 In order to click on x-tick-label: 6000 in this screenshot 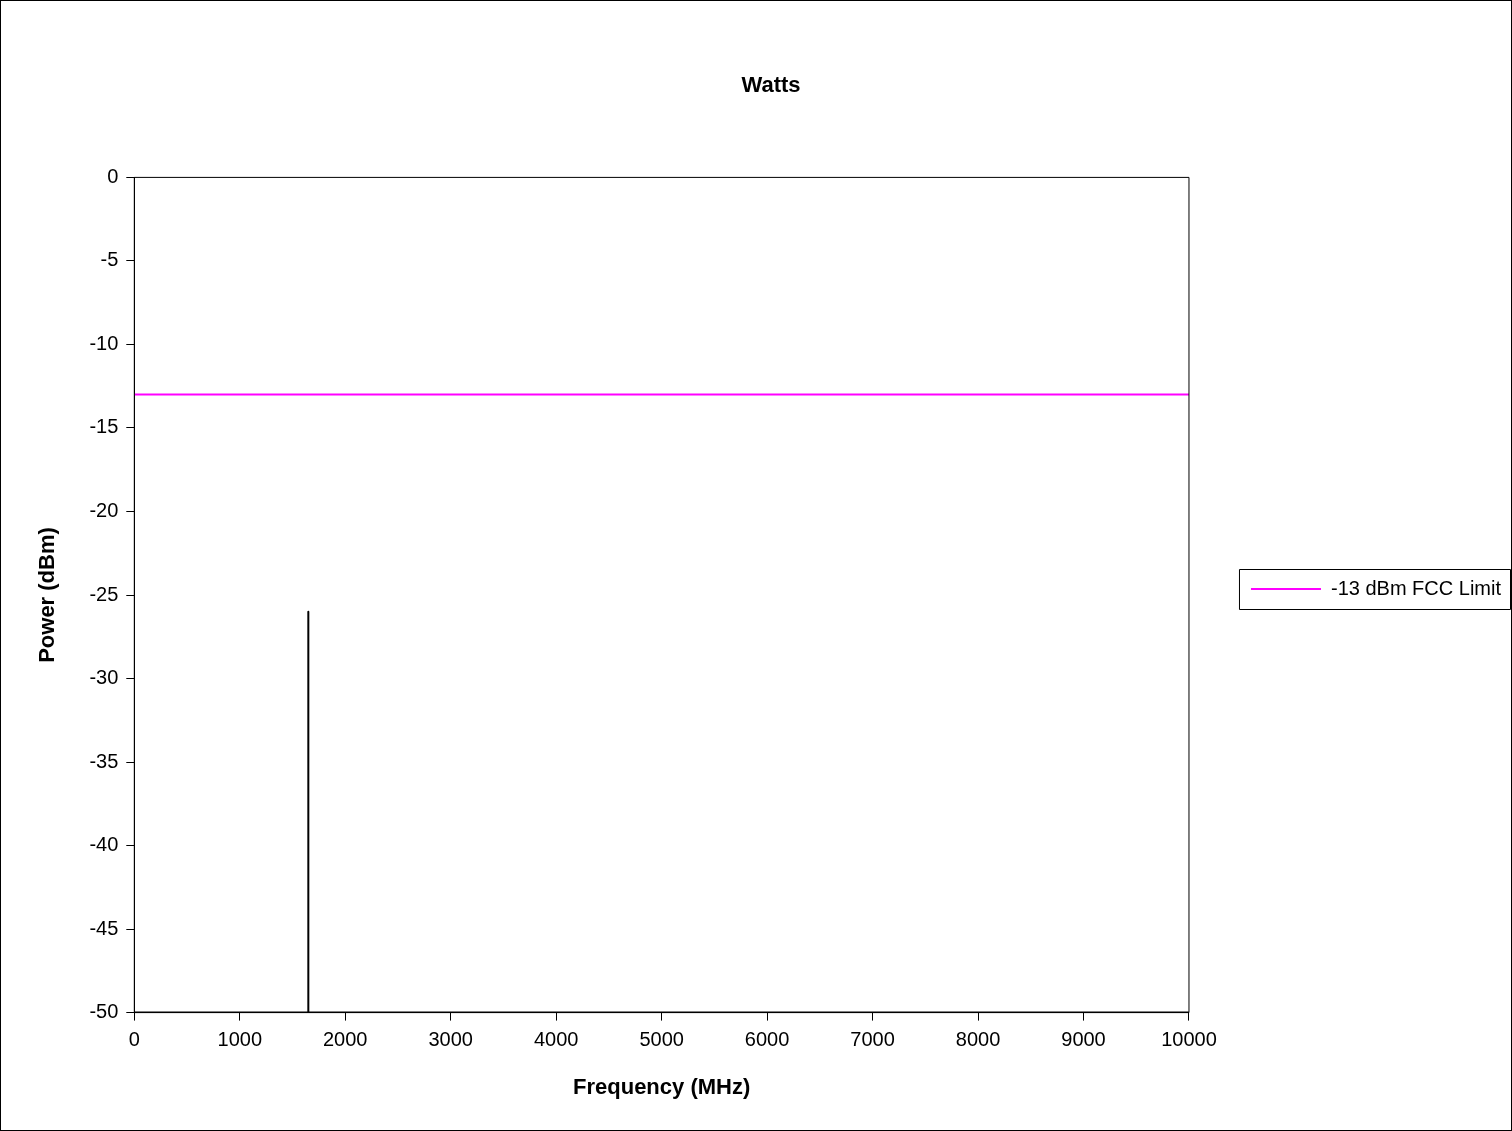, I will do `click(767, 1039)`.